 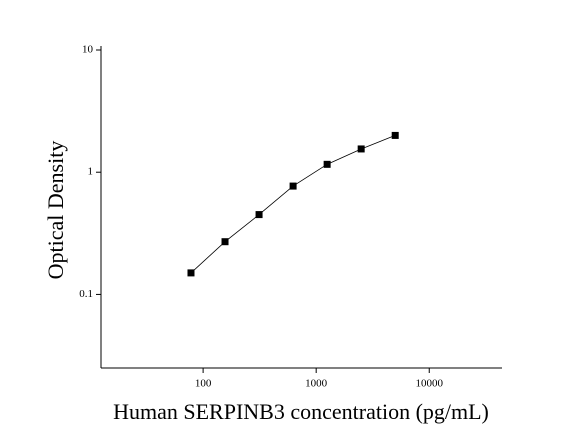 I want to click on y-tick-label: 1, so click(x=91, y=172).